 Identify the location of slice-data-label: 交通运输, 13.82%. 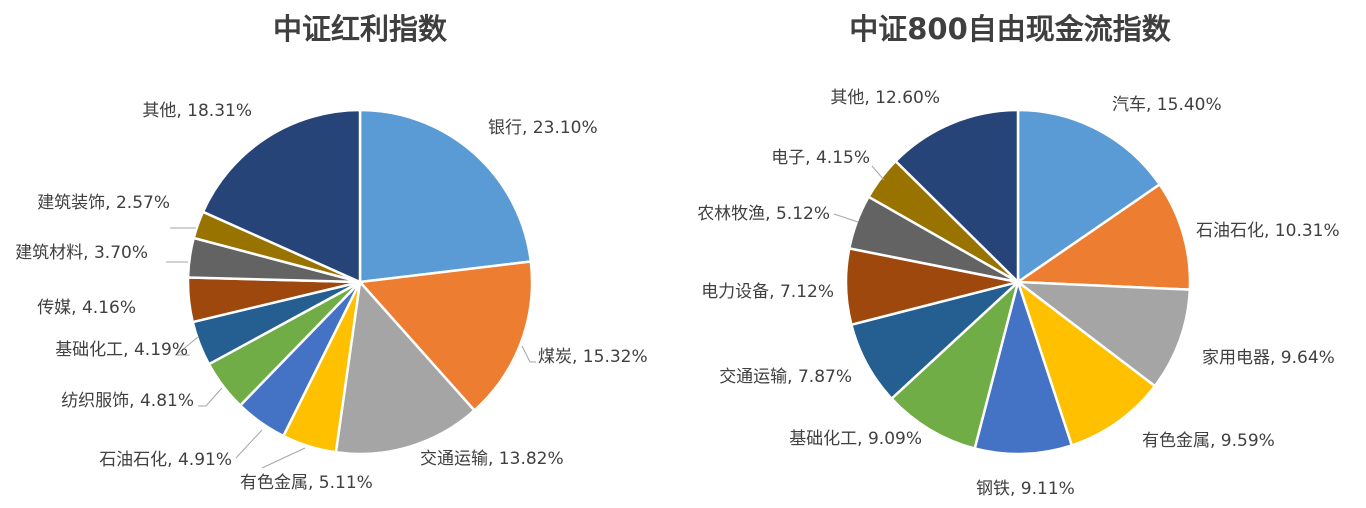
(492, 459).